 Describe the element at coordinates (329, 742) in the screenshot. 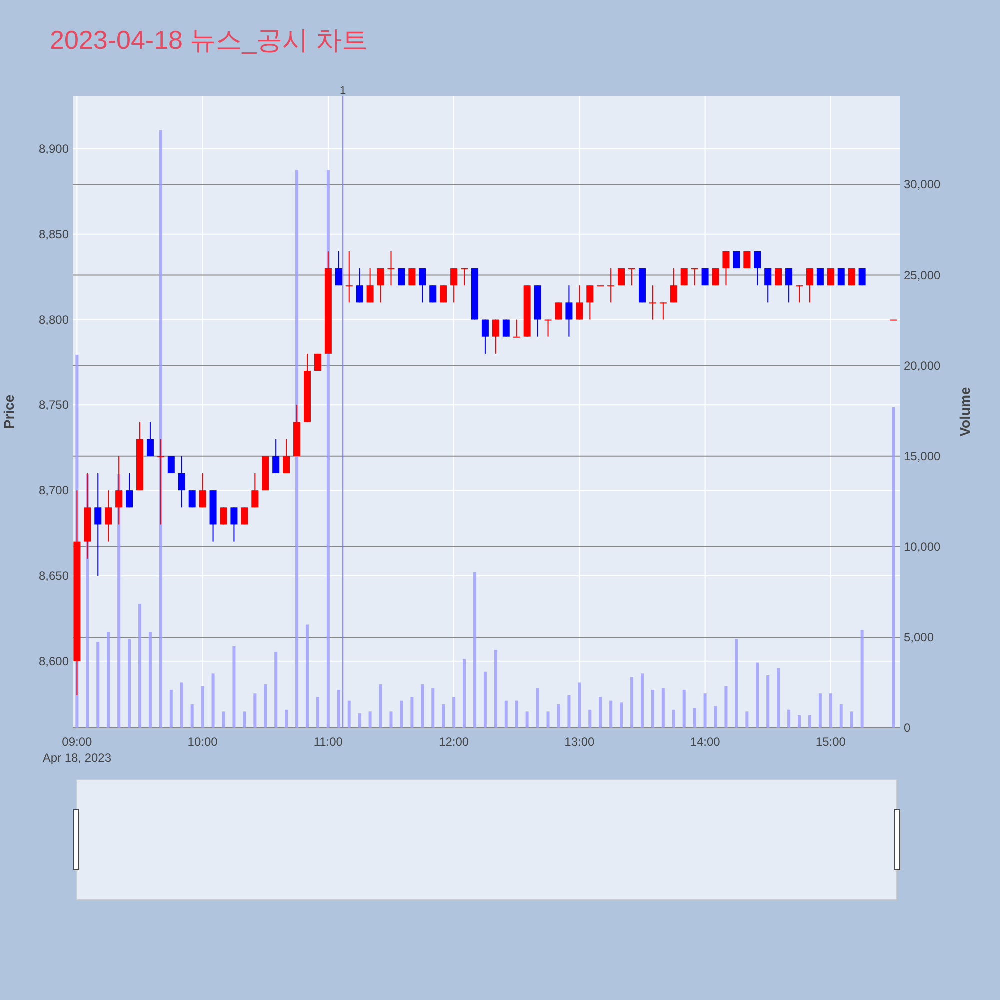

I see `x-tick-label: 11:00` at that location.